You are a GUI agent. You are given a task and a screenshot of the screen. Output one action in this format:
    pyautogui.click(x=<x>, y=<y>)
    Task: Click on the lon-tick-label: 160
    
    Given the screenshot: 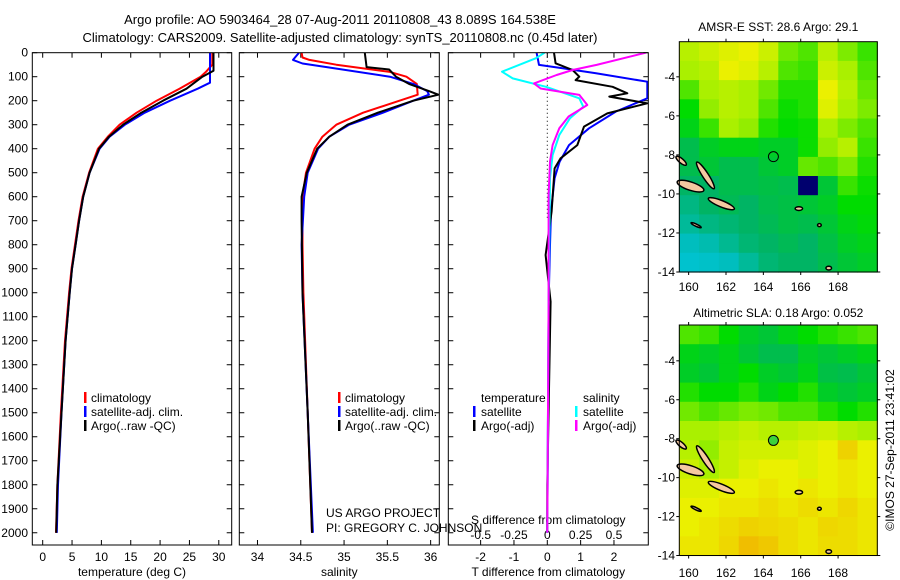 What is the action you would take?
    pyautogui.click(x=689, y=573)
    